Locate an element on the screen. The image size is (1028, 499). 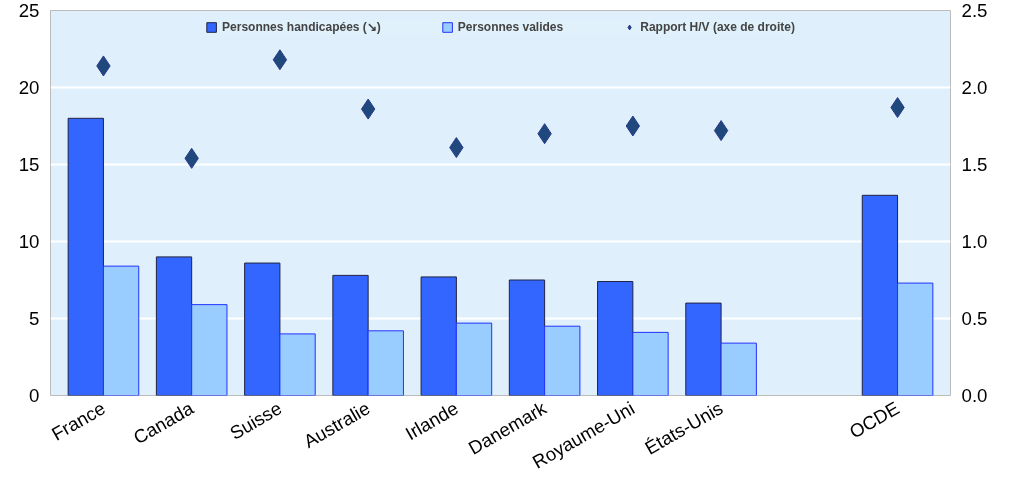
y-tick-label: 25 is located at coordinates (29, 10).